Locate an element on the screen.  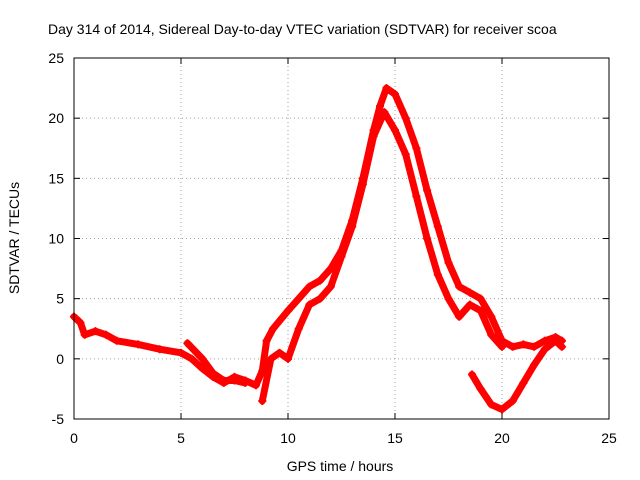
x-tick-label: 15 is located at coordinates (395, 438).